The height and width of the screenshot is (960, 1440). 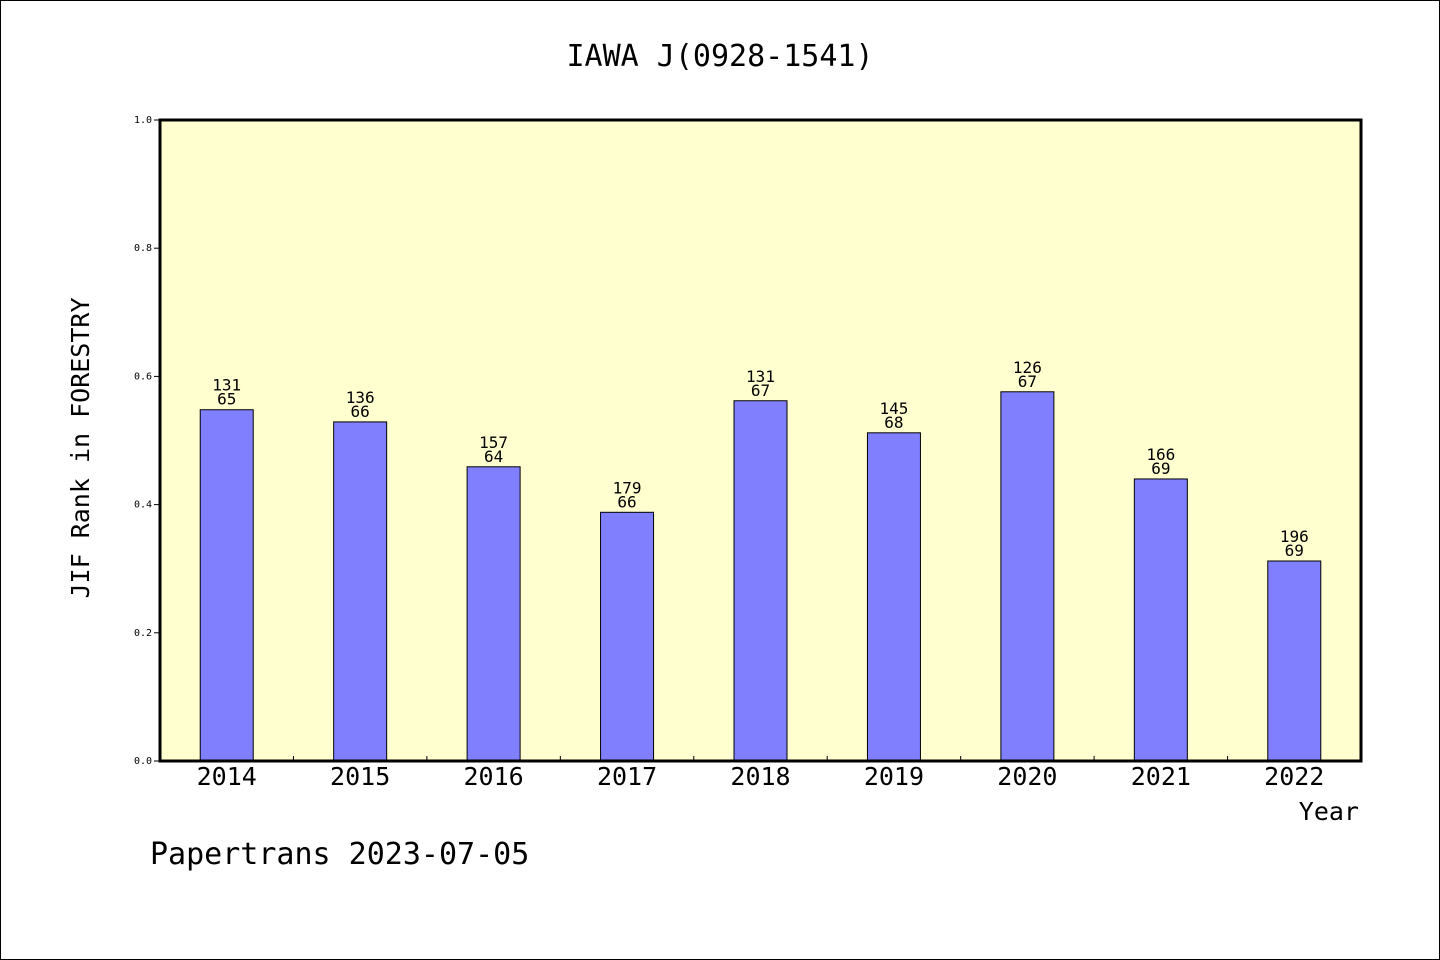 I want to click on bar-2018, so click(x=760, y=581).